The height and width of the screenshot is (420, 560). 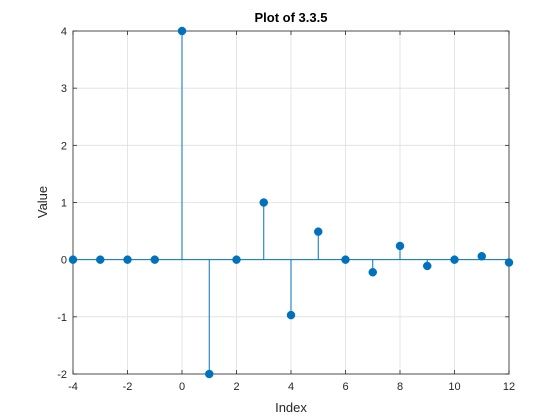 What do you see at coordinates (64, 204) in the screenshot?
I see `y-tick-label: 1` at bounding box center [64, 204].